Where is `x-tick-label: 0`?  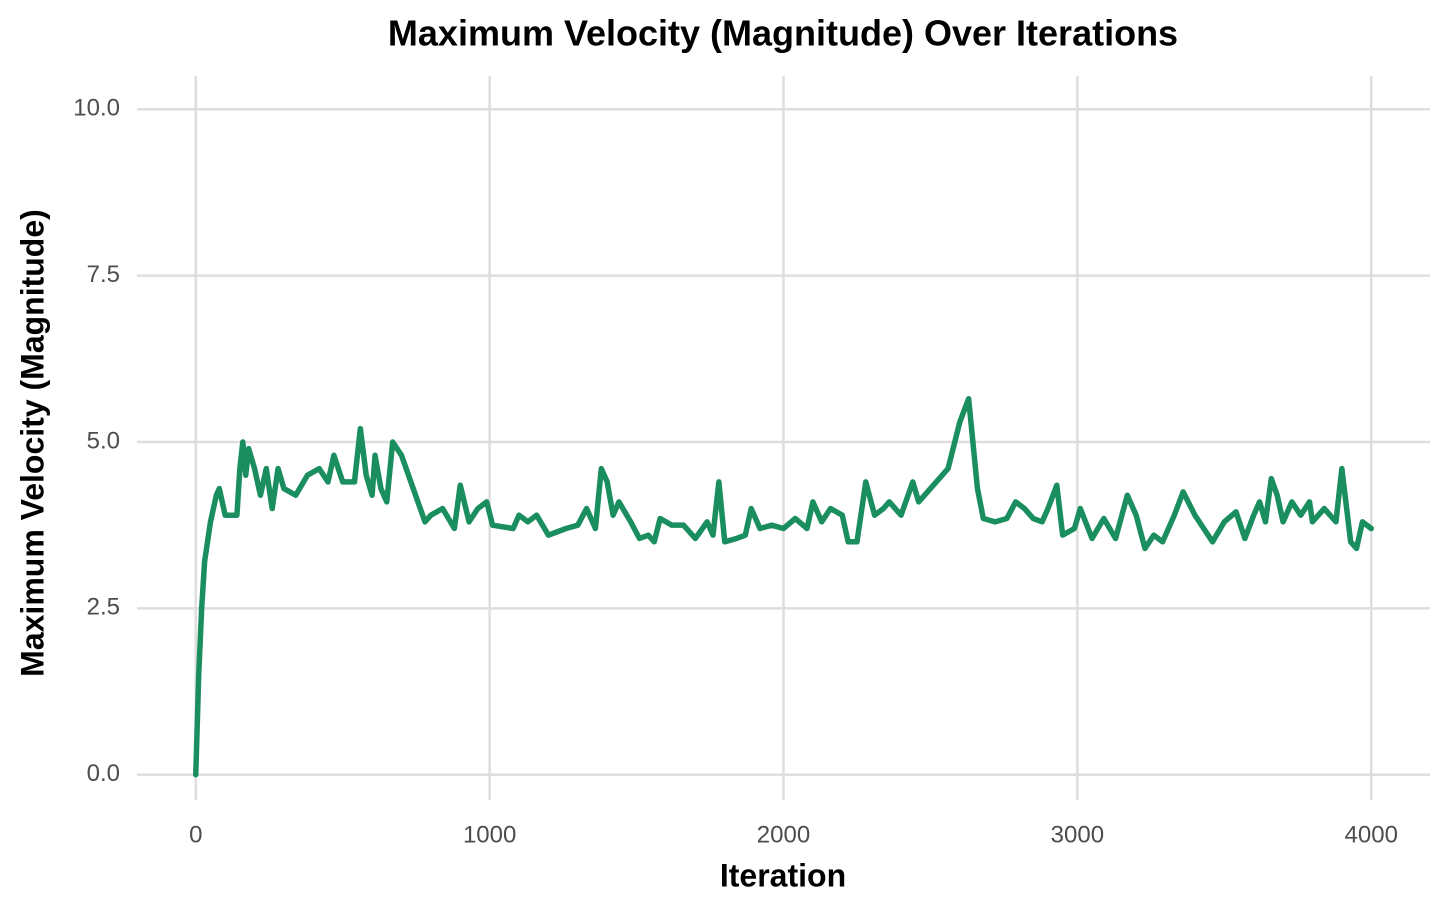 x-tick-label: 0 is located at coordinates (195, 834).